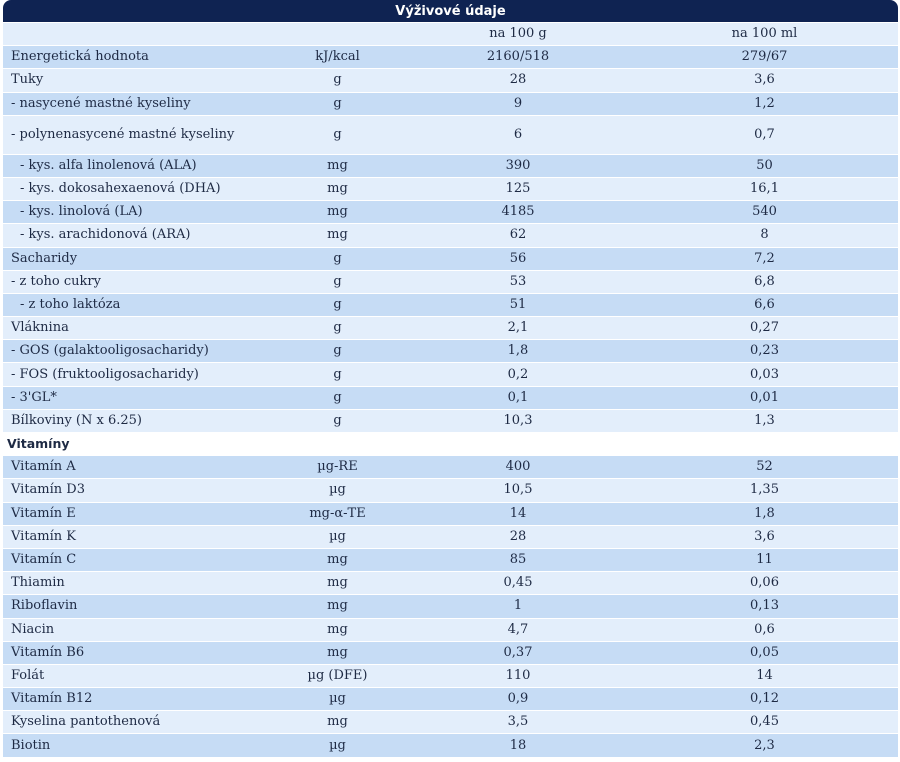  I want to click on row-label: Vitamín E, so click(43, 513).